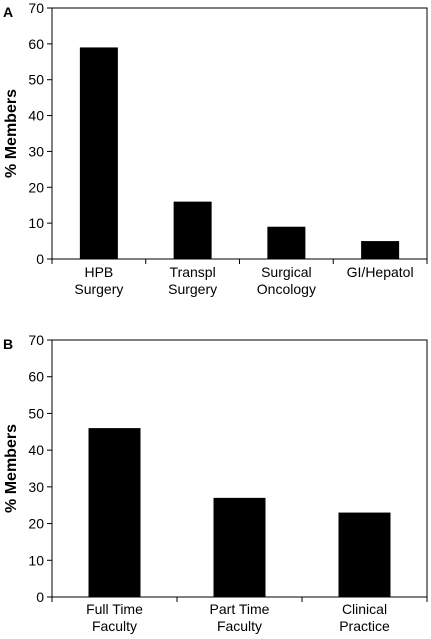  Describe the element at coordinates (364, 617) in the screenshot. I see `x-category-label: Clinical Practice` at that location.